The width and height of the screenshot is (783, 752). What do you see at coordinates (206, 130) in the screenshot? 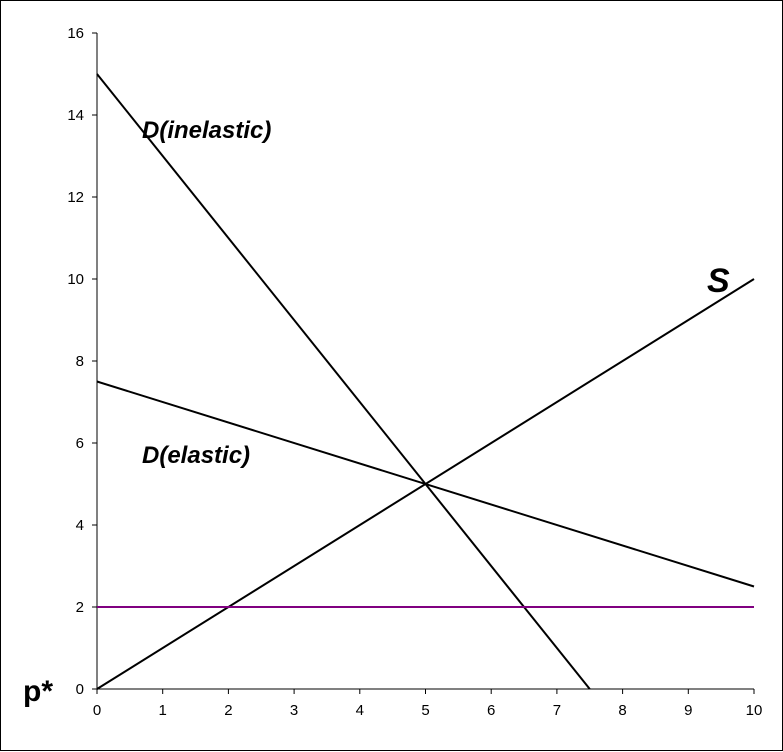
I see `label-demand-inelastic: D(inelastic)` at bounding box center [206, 130].